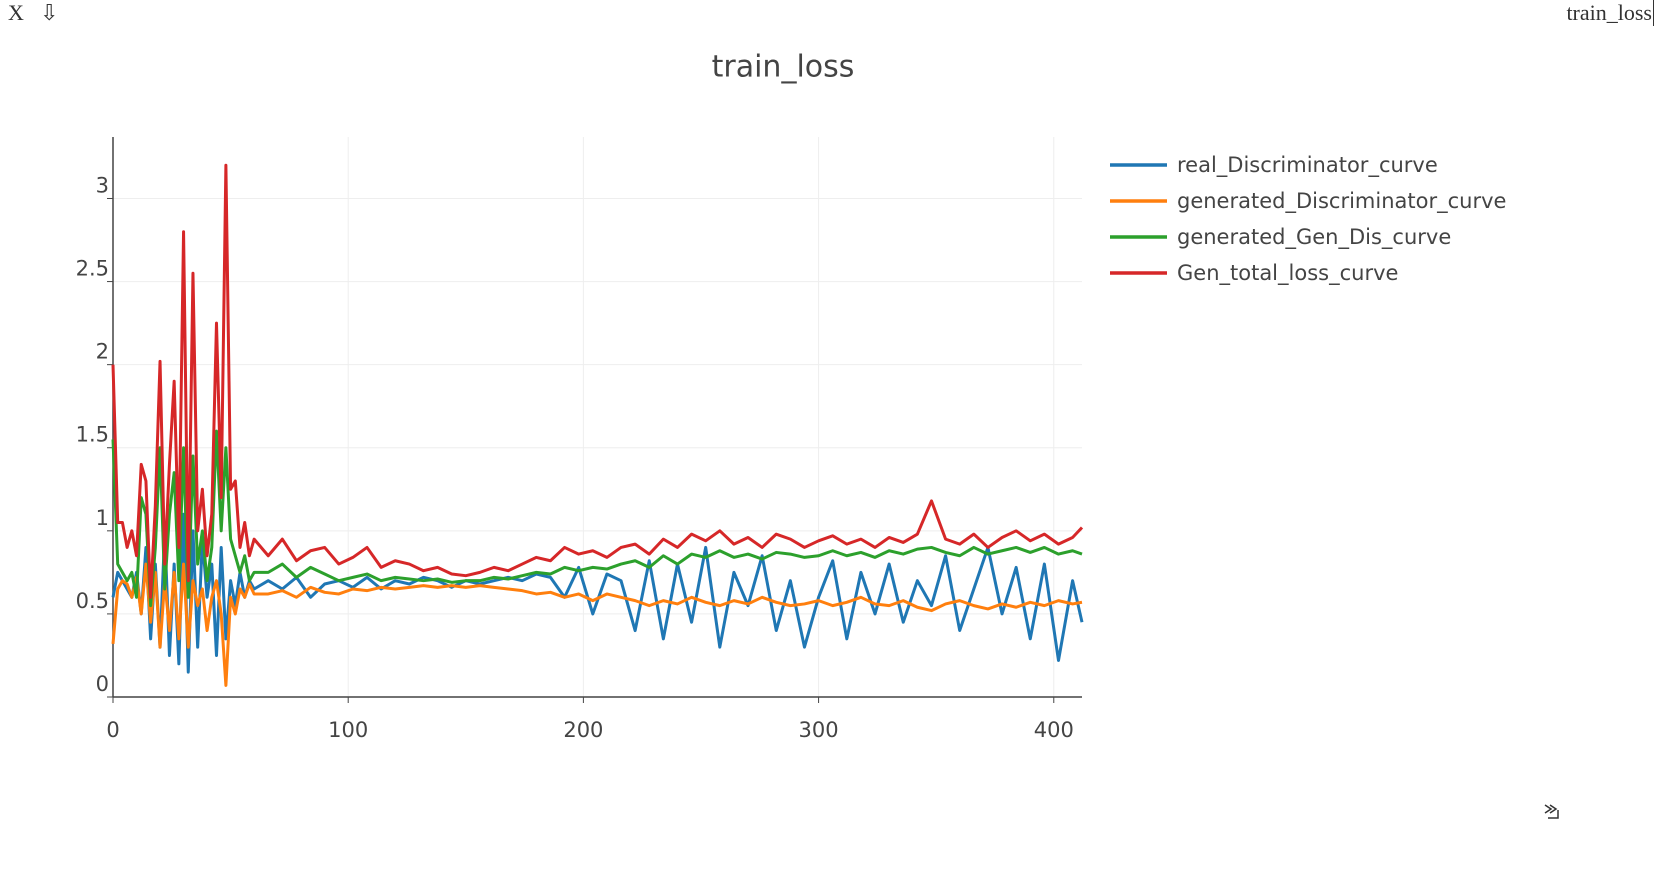  Describe the element at coordinates (16, 12) in the screenshot. I see `close-button: X` at that location.